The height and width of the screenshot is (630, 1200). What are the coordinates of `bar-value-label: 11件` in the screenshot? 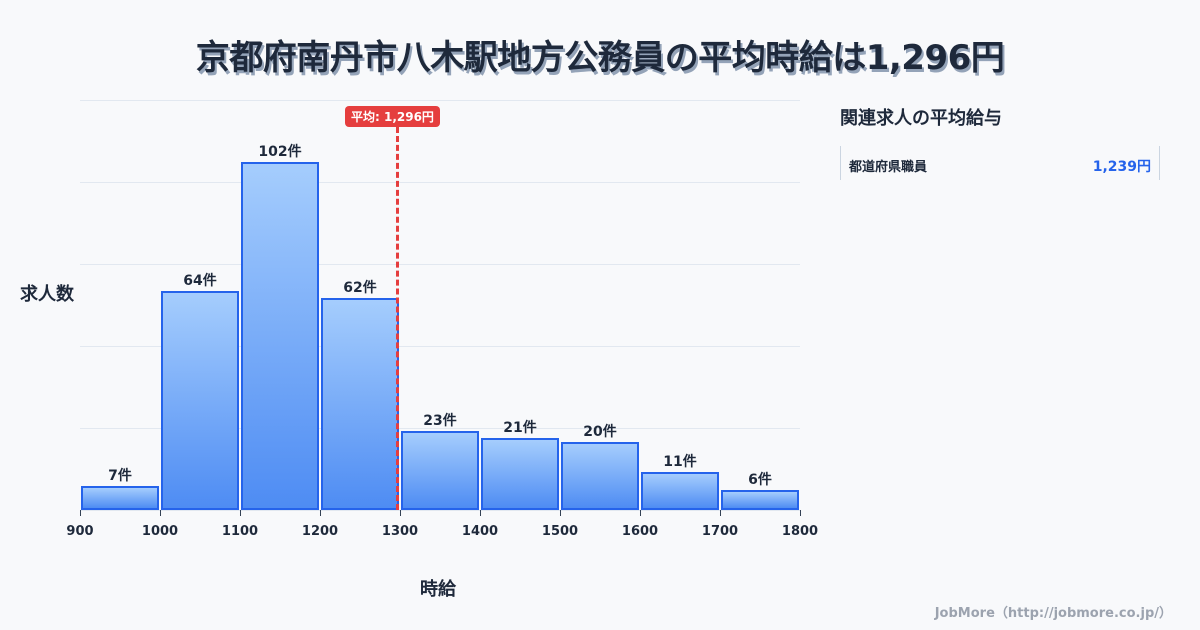 It's located at (680, 462).